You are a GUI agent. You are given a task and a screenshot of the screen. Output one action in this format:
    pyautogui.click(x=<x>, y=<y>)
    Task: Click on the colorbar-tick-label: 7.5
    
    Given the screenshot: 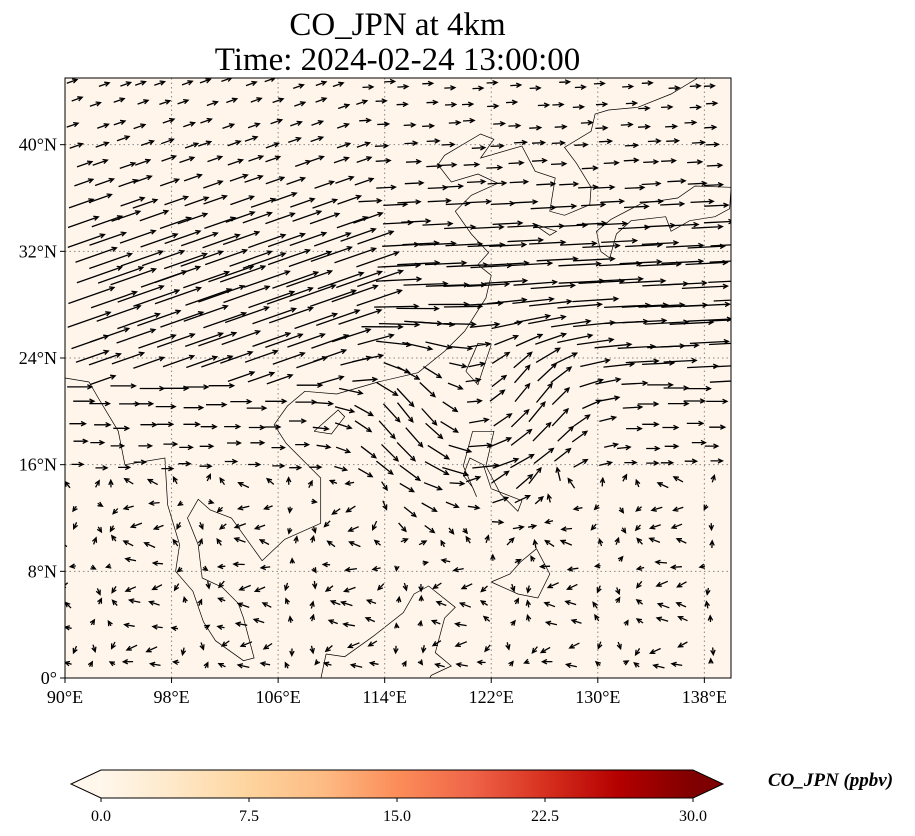 What is the action you would take?
    pyautogui.click(x=249, y=816)
    